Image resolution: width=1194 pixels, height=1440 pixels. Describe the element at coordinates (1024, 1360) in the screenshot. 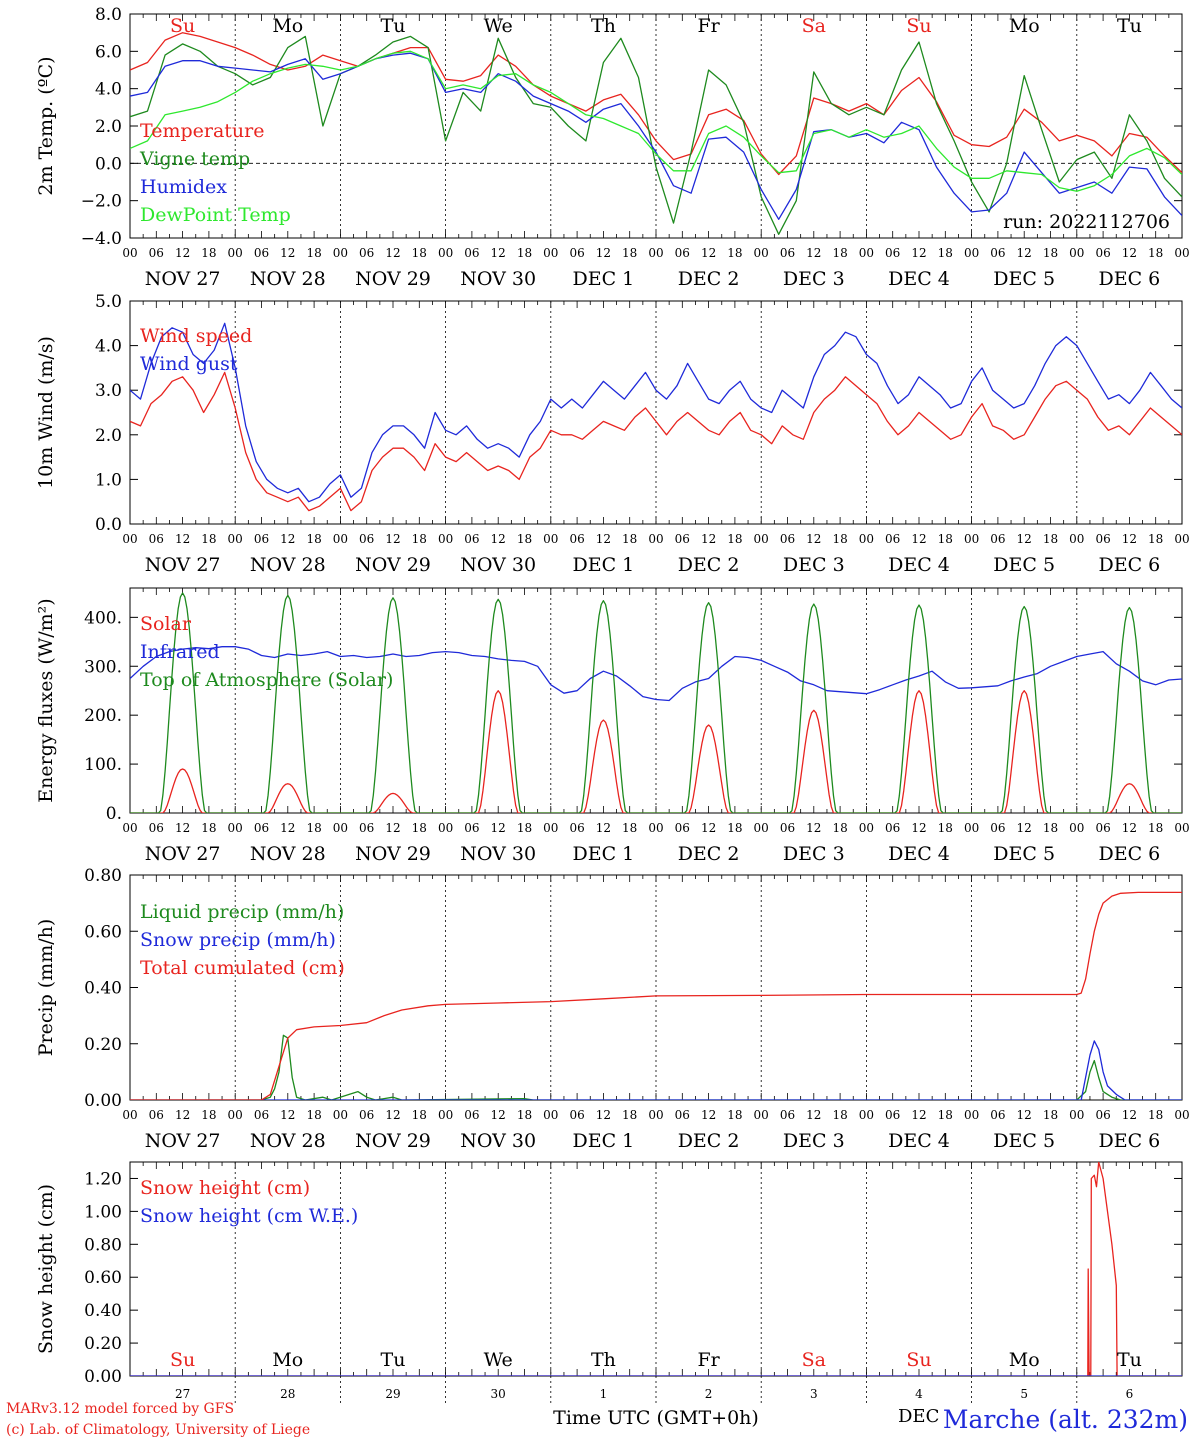

I see `day-of-week-label: Mo` at that location.